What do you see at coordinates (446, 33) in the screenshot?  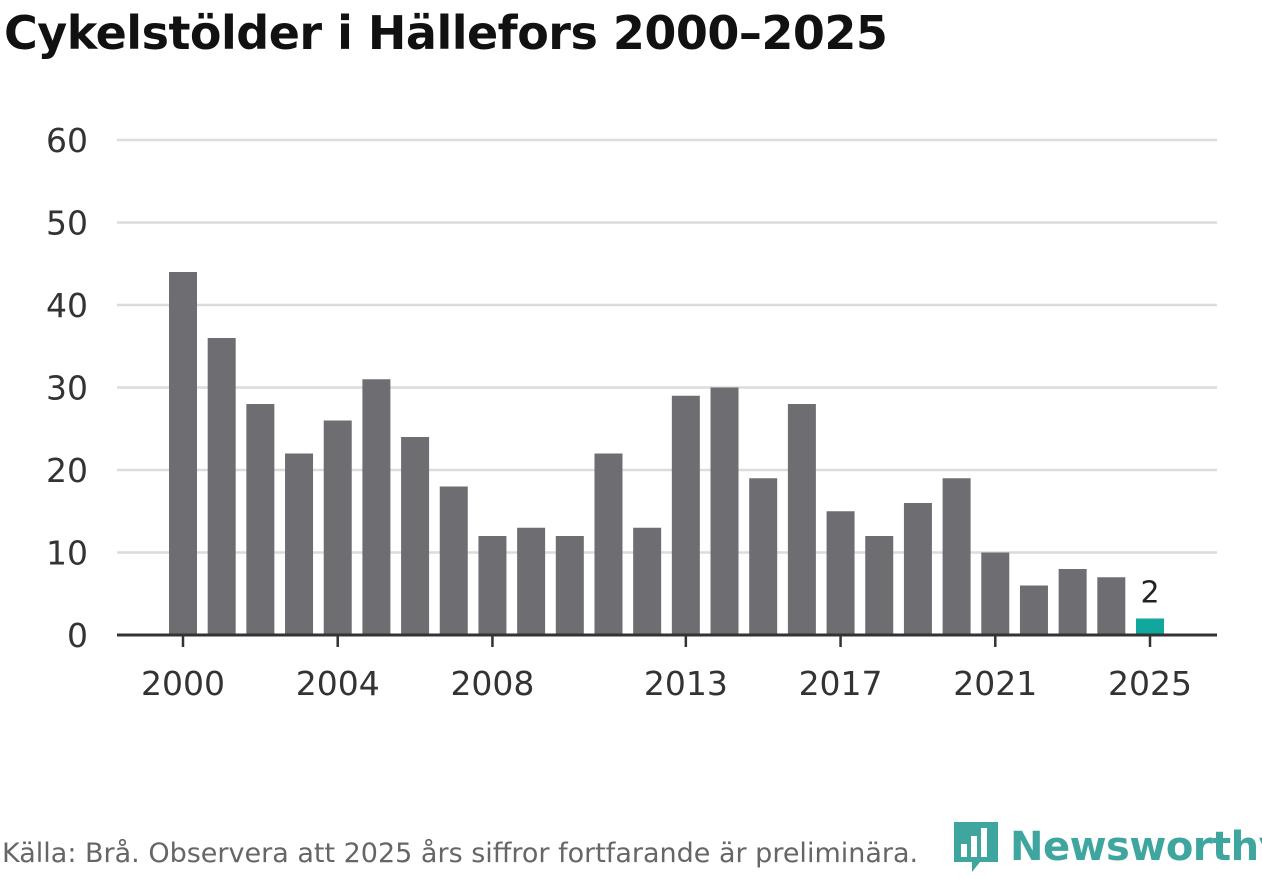 I see `chart-title: Cykelstölder i Hällefors 2000–2025` at bounding box center [446, 33].